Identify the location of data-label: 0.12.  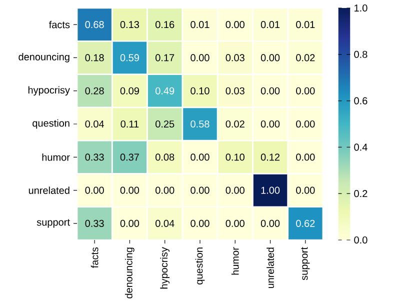
(270, 157).